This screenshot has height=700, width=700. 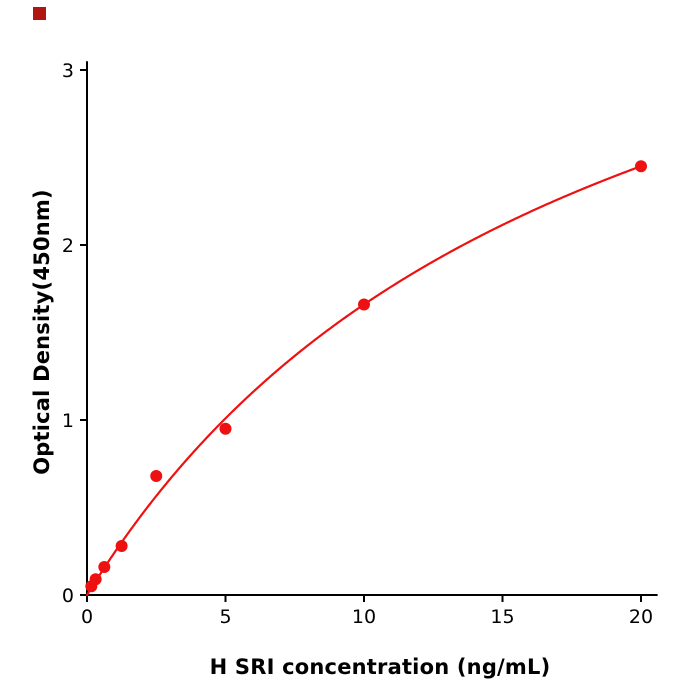 I want to click on y-tick-label: 2, so click(x=68, y=246).